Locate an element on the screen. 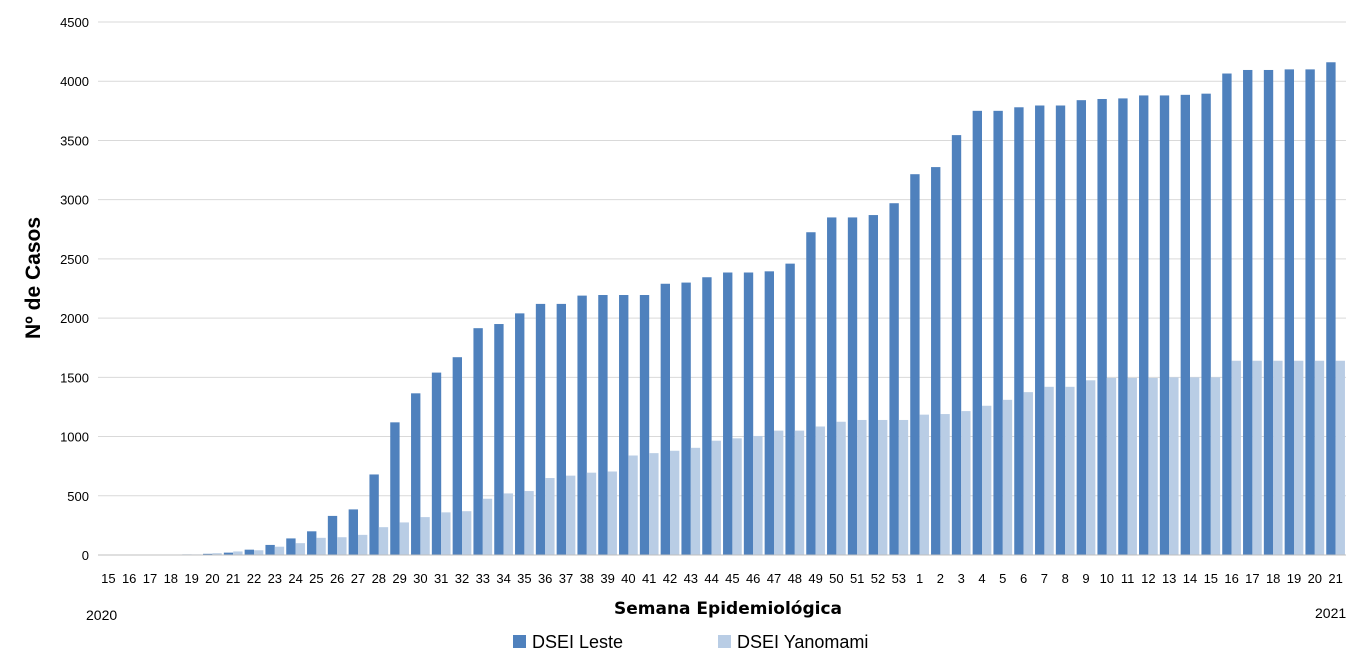 Image resolution: width=1356 pixels, height=652 pixels. legend-swatch-leste is located at coordinates (519, 641).